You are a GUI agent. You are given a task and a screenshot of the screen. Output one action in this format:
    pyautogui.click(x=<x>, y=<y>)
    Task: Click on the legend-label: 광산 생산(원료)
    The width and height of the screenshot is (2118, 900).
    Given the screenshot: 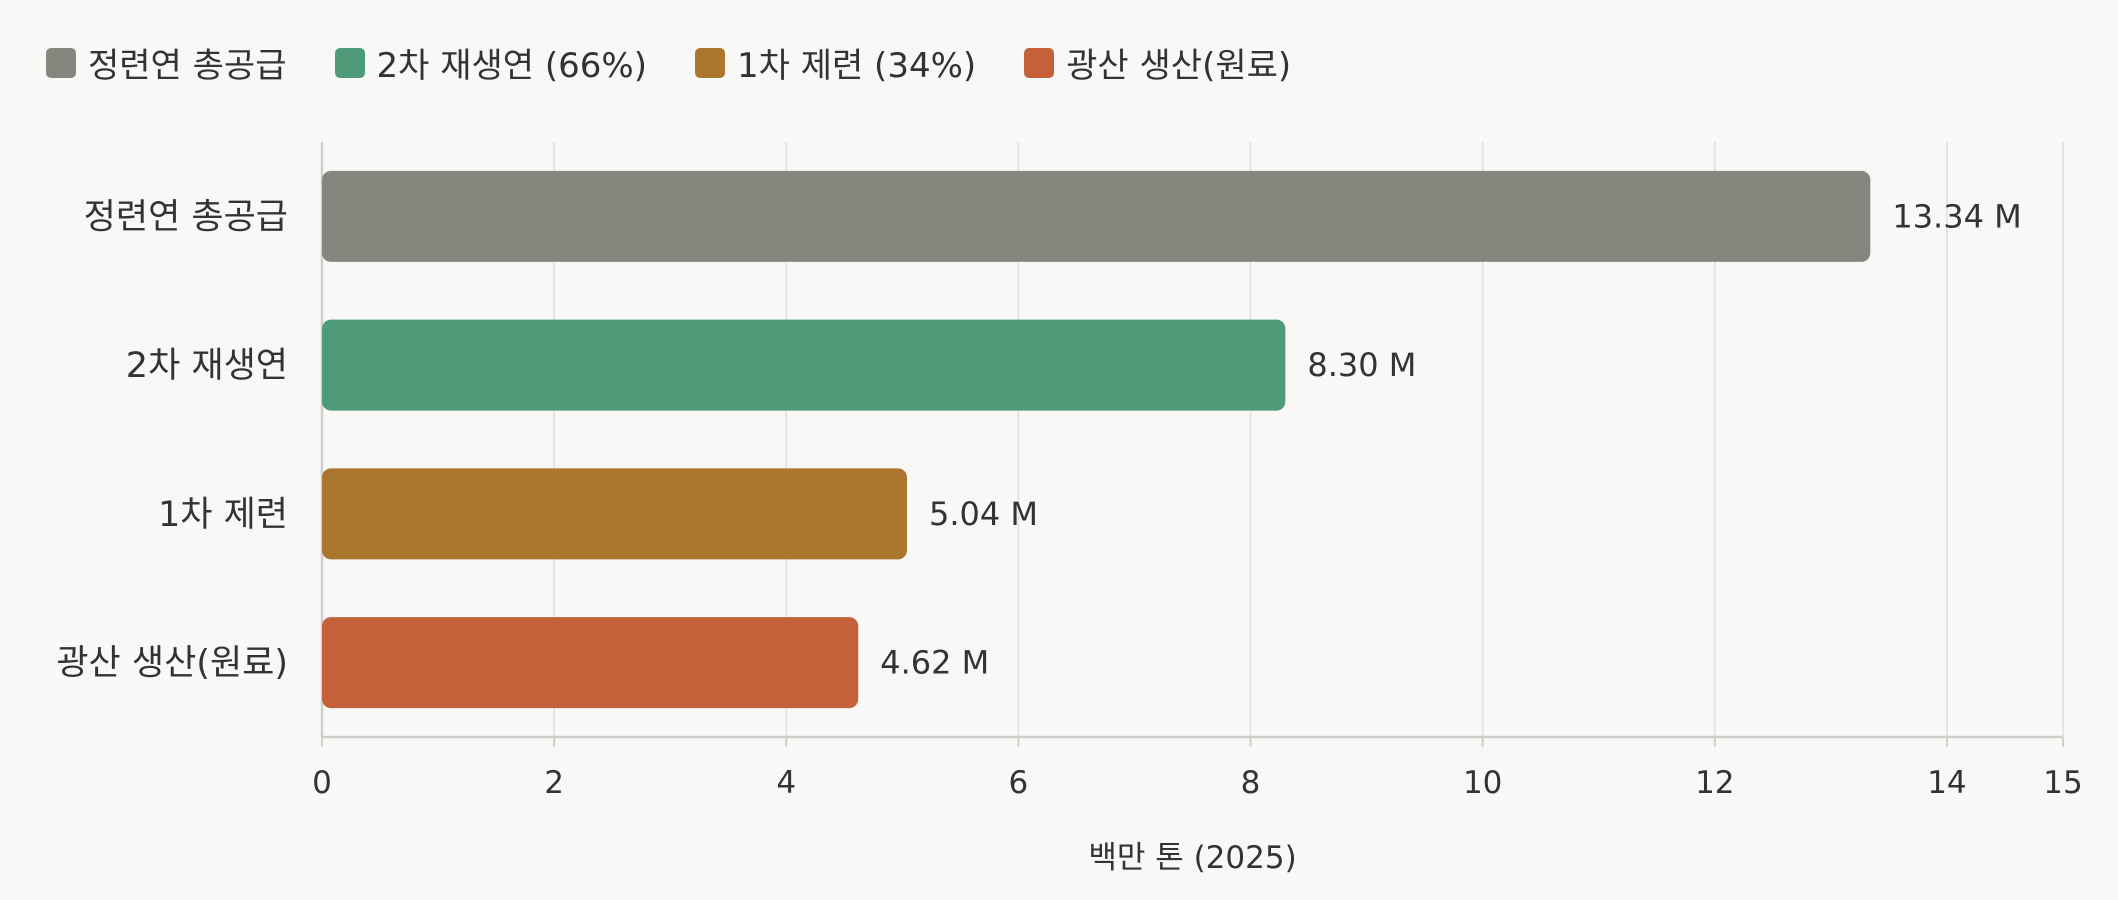 What is the action you would take?
    pyautogui.click(x=1179, y=66)
    